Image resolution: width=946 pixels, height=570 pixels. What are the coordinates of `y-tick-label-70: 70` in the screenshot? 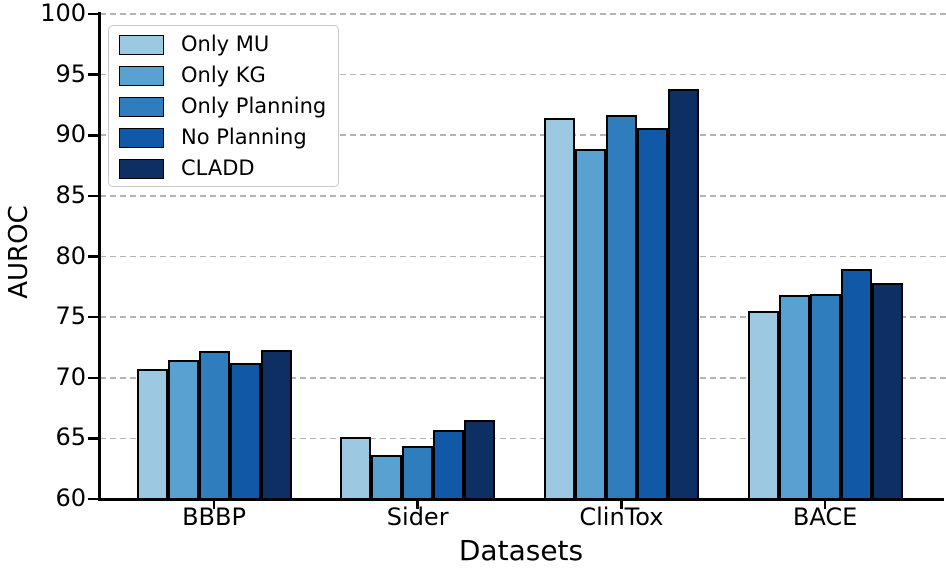 It's located at (70, 376).